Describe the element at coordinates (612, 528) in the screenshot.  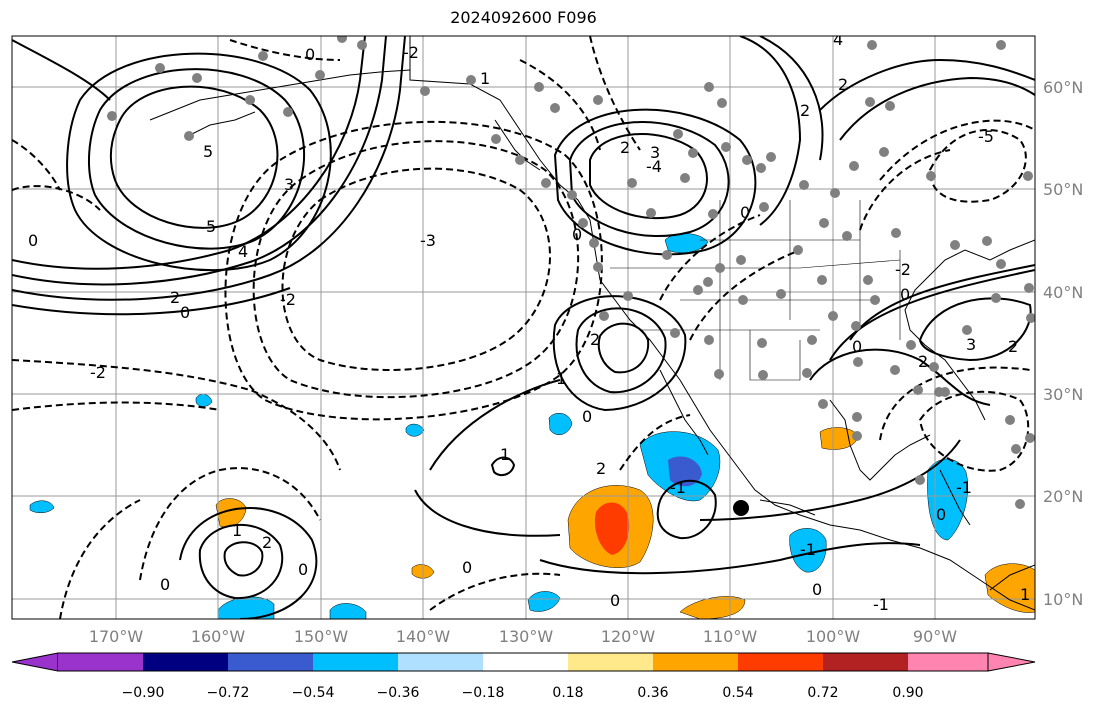
I see `positive-core-region` at that location.